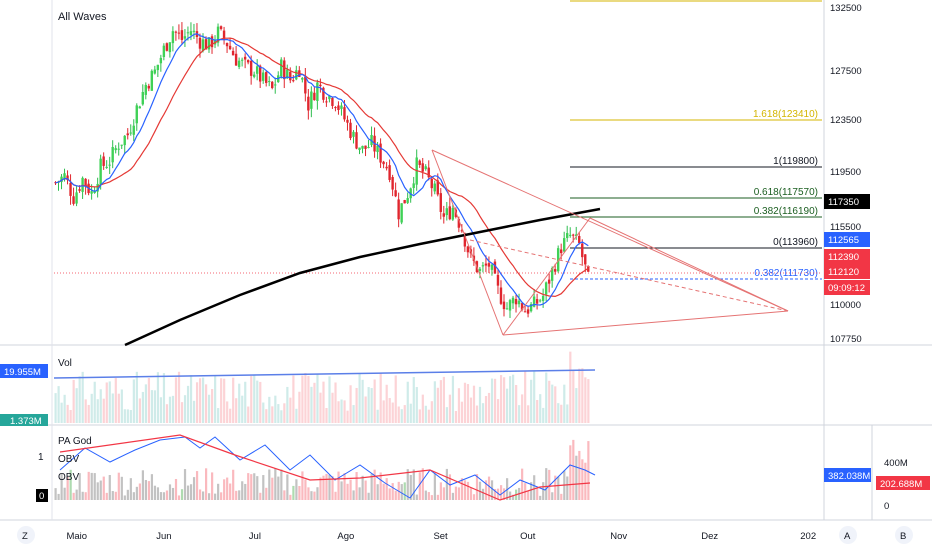 The width and height of the screenshot is (932, 550). What do you see at coordinates (629, 275) in the screenshot?
I see `projection-dashed` at bounding box center [629, 275].